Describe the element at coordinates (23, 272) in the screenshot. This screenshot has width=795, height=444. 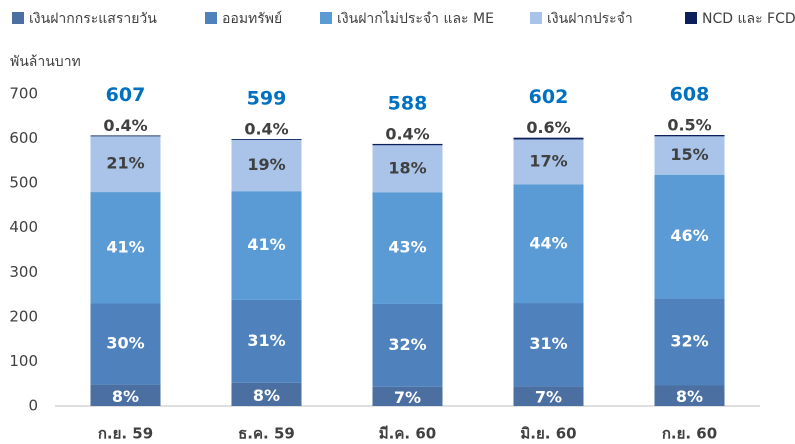
I see `y-tick-label: 300` at that location.